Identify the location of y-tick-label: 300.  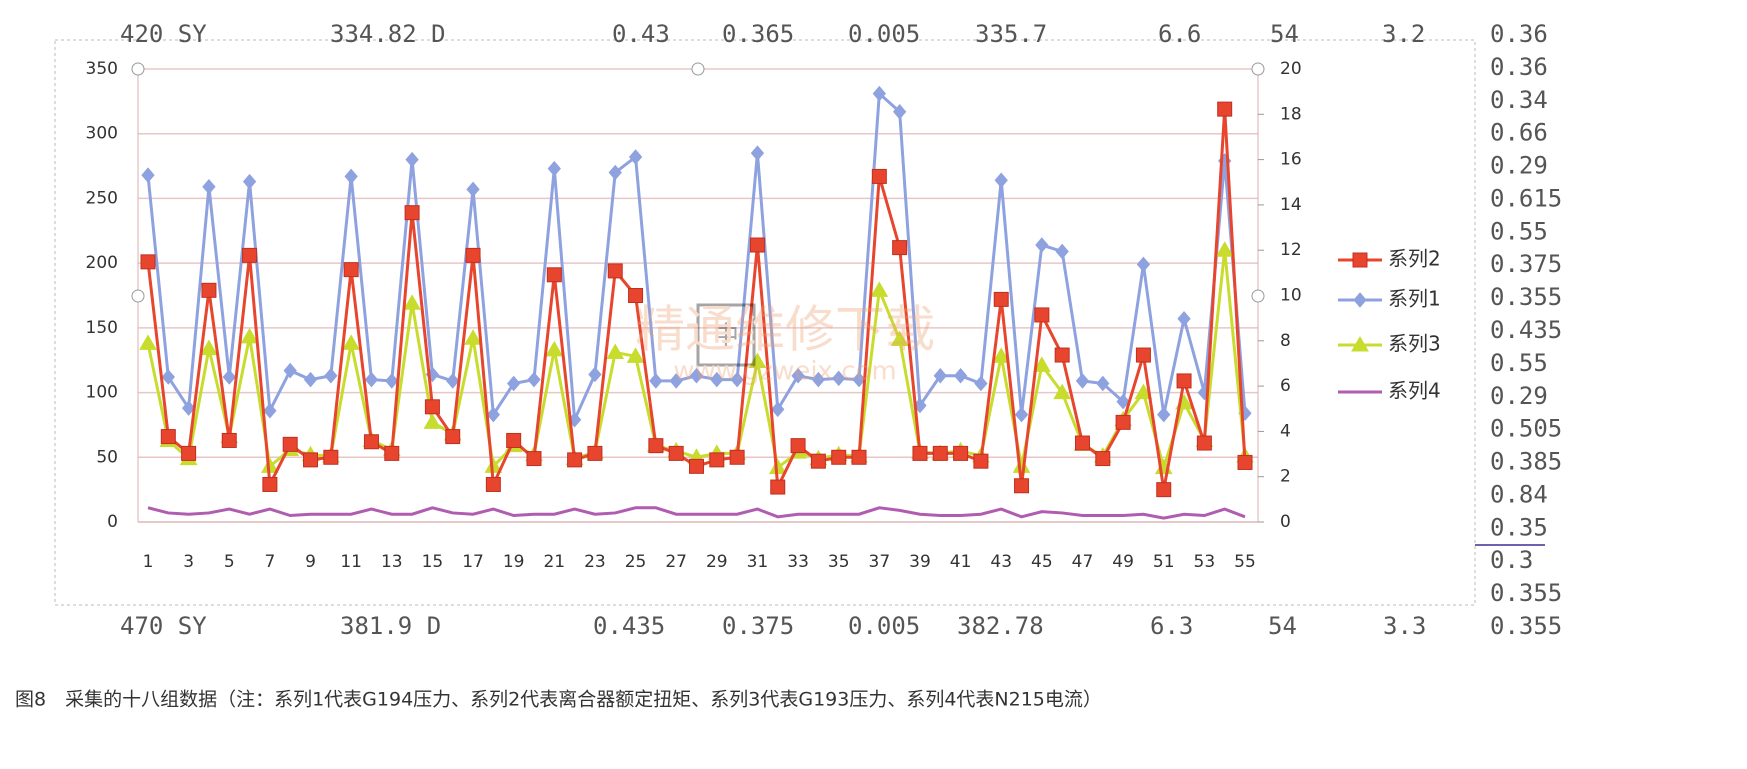
(102, 134).